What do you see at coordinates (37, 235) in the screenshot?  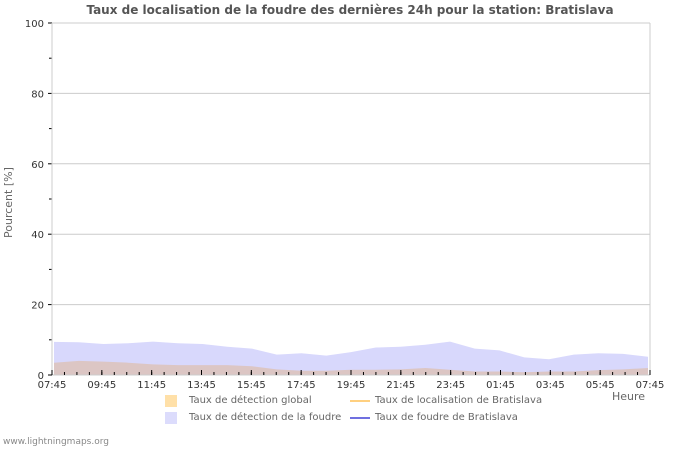 I see `svg-text: 40` at bounding box center [37, 235].